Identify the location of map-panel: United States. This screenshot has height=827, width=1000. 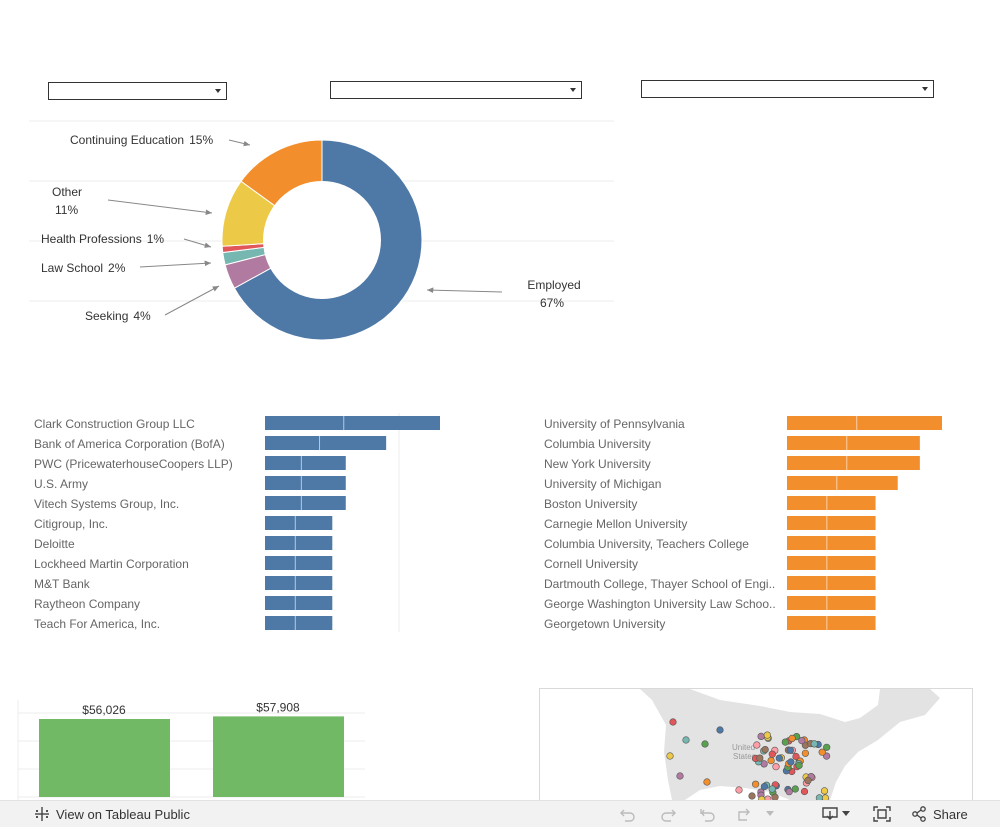
(756, 744).